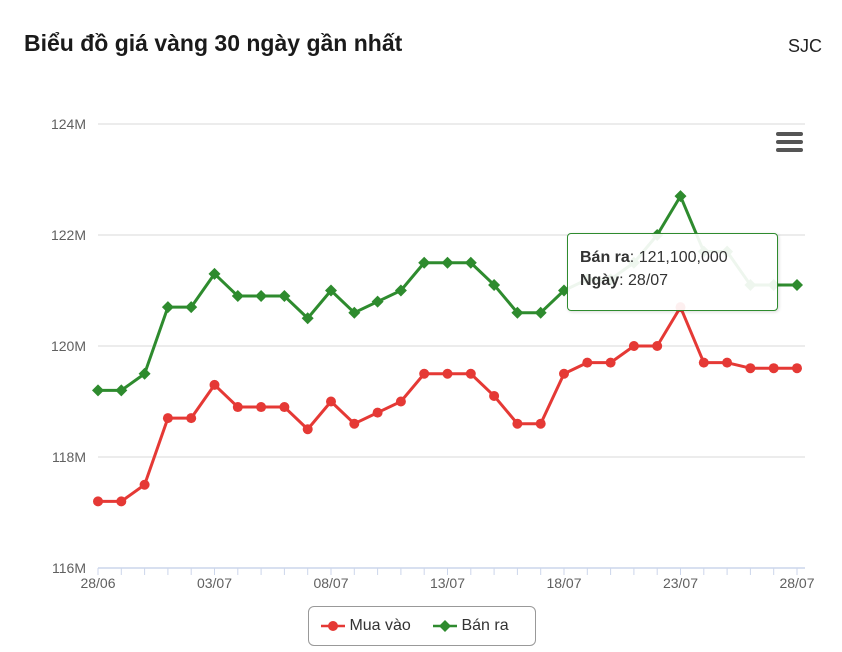  Describe the element at coordinates (648, 280) in the screenshot. I see `tooltip-date-value: 28/07` at that location.